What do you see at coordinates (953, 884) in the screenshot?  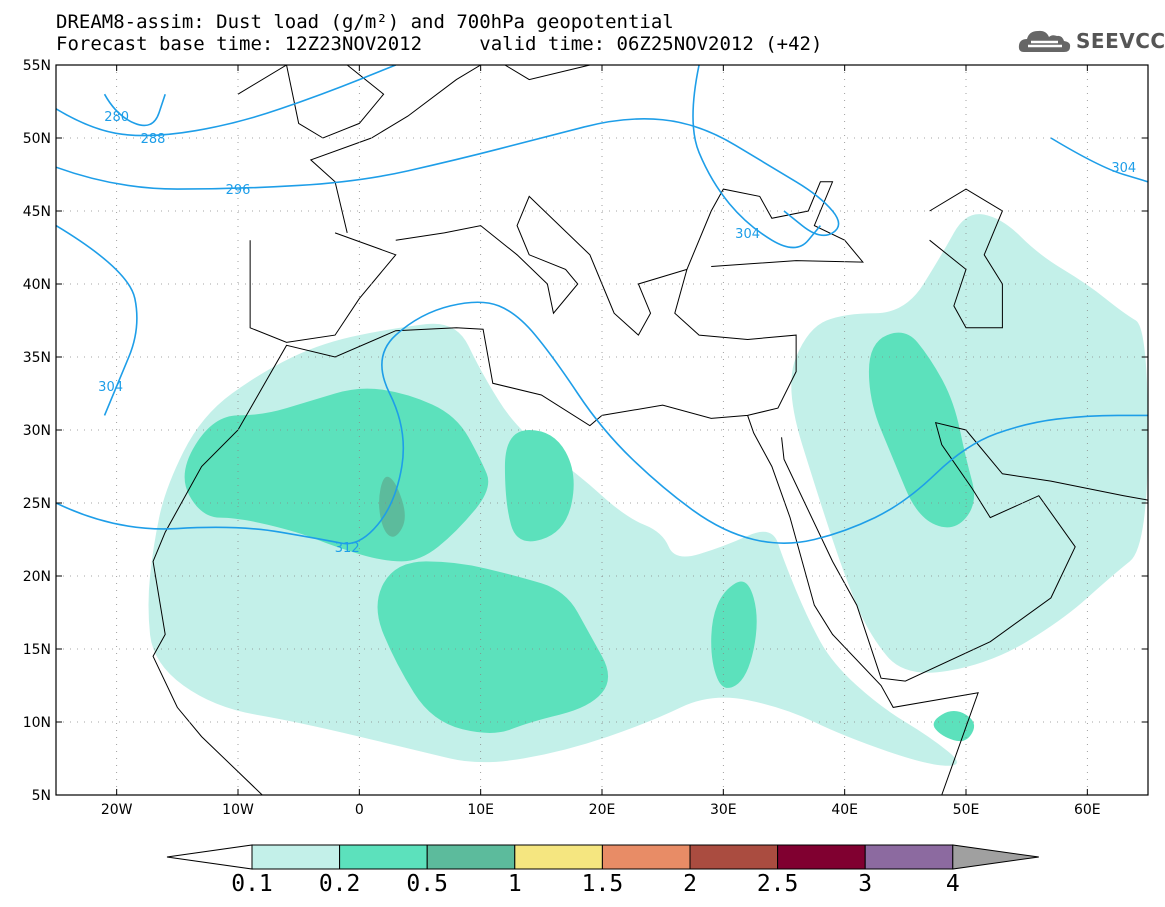 I see `colorbar-label: 4` at bounding box center [953, 884].